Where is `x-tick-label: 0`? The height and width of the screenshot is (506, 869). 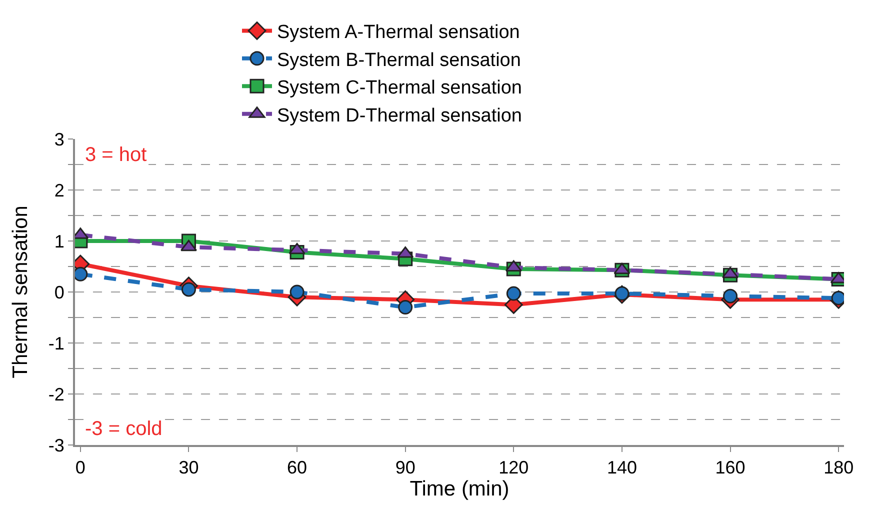 x-tick-label: 0 is located at coordinates (80, 468).